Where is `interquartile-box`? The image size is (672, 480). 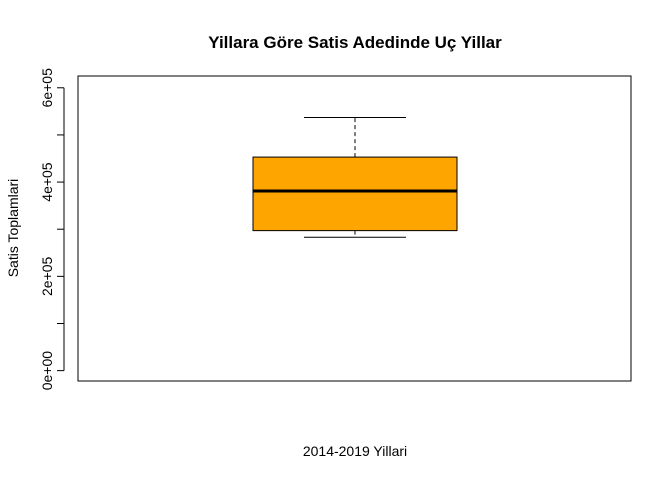
interquartile-box is located at coordinates (355, 194).